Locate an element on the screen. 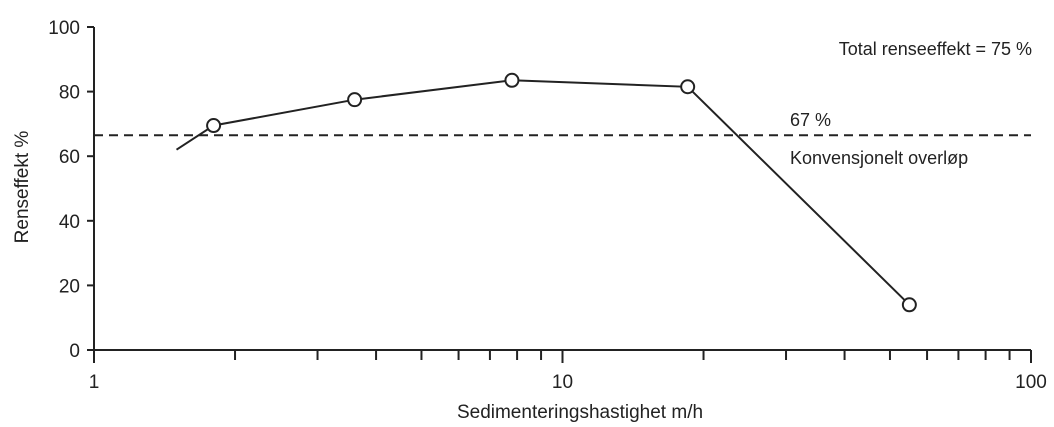  y-axis-title: Renseffekt % is located at coordinates (22, 187).